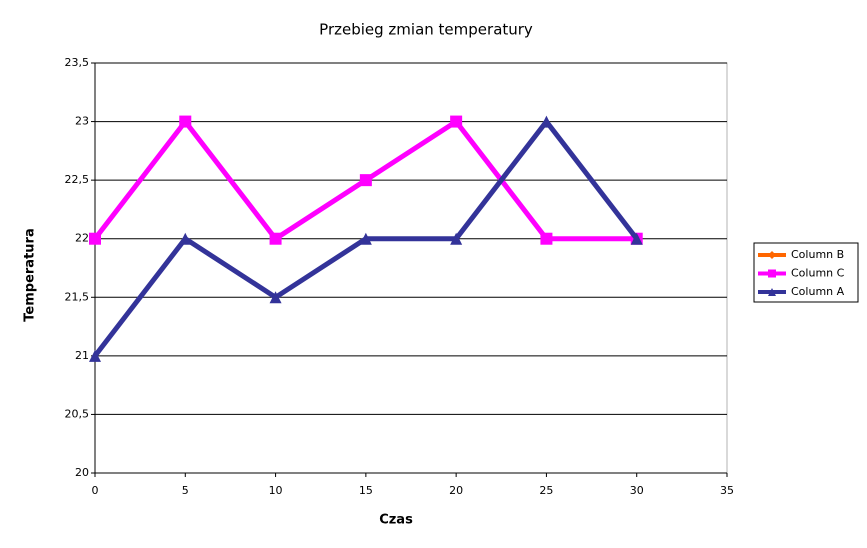 This screenshot has width=867, height=548. I want to click on legend-label: Column A, so click(818, 291).